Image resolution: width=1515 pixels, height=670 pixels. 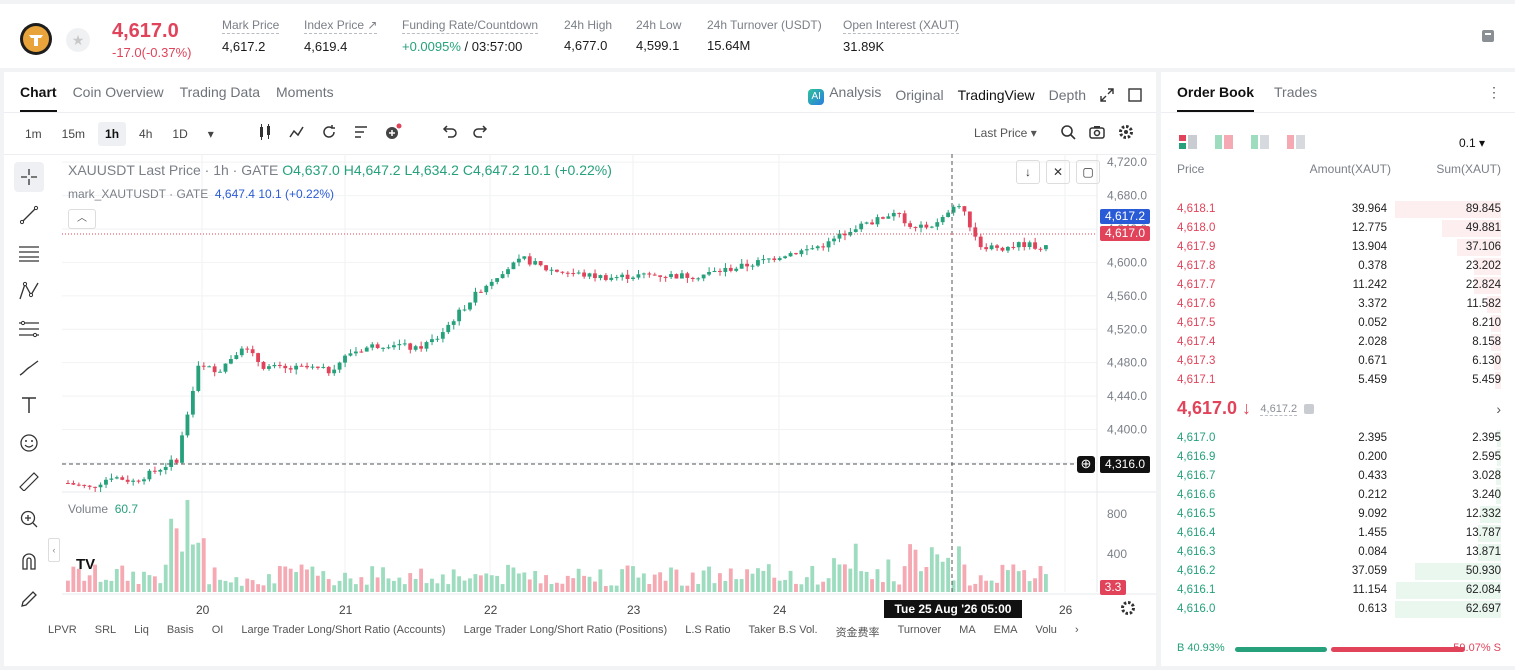 What do you see at coordinates (265, 132) in the screenshot?
I see `candle-type-icon` at bounding box center [265, 132].